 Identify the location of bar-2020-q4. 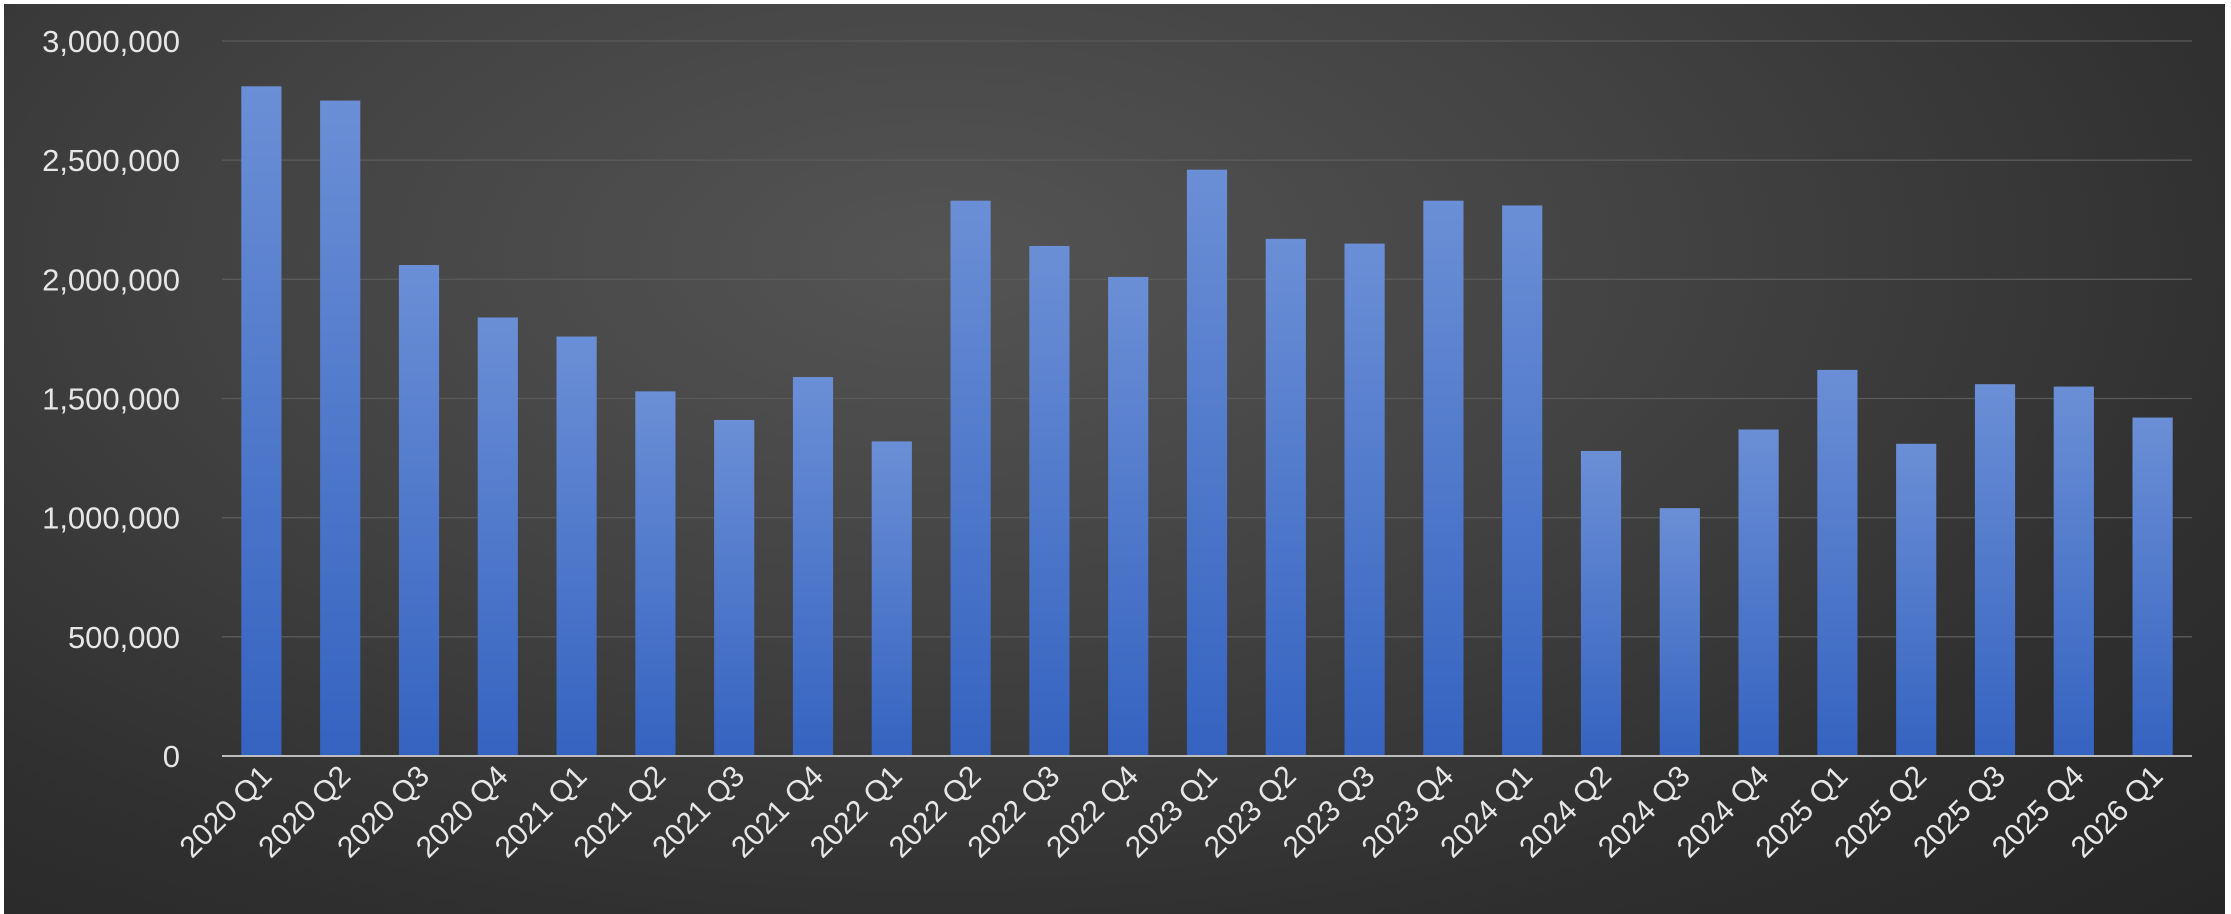
(497, 536).